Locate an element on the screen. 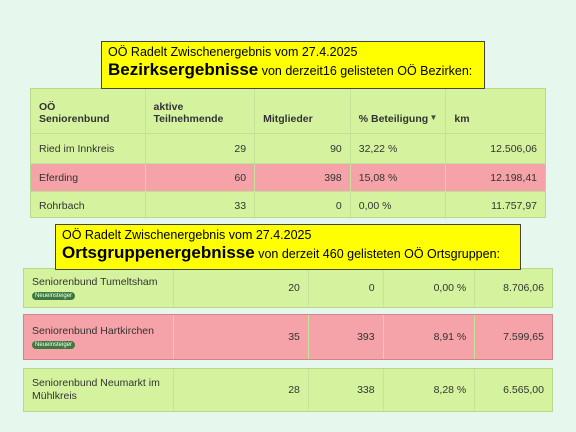 The height and width of the screenshot is (432, 576). aktive-value: 60 is located at coordinates (201, 177).